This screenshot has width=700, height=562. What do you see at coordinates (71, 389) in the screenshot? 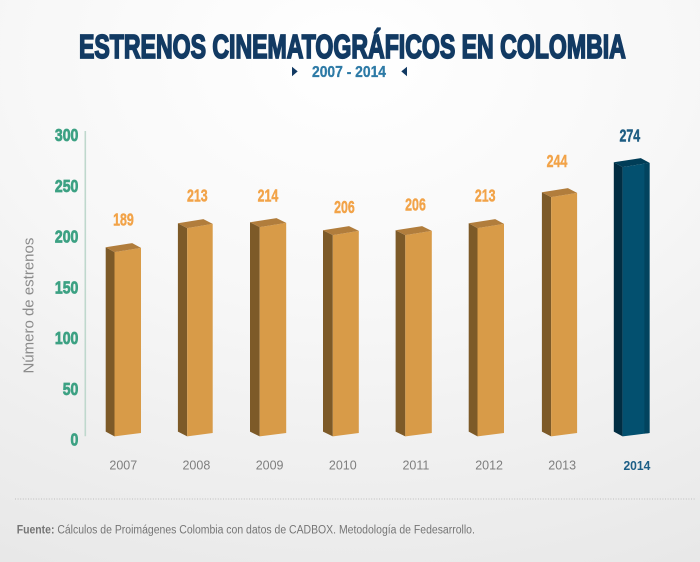
I see `svg-text: 50` at bounding box center [71, 389].